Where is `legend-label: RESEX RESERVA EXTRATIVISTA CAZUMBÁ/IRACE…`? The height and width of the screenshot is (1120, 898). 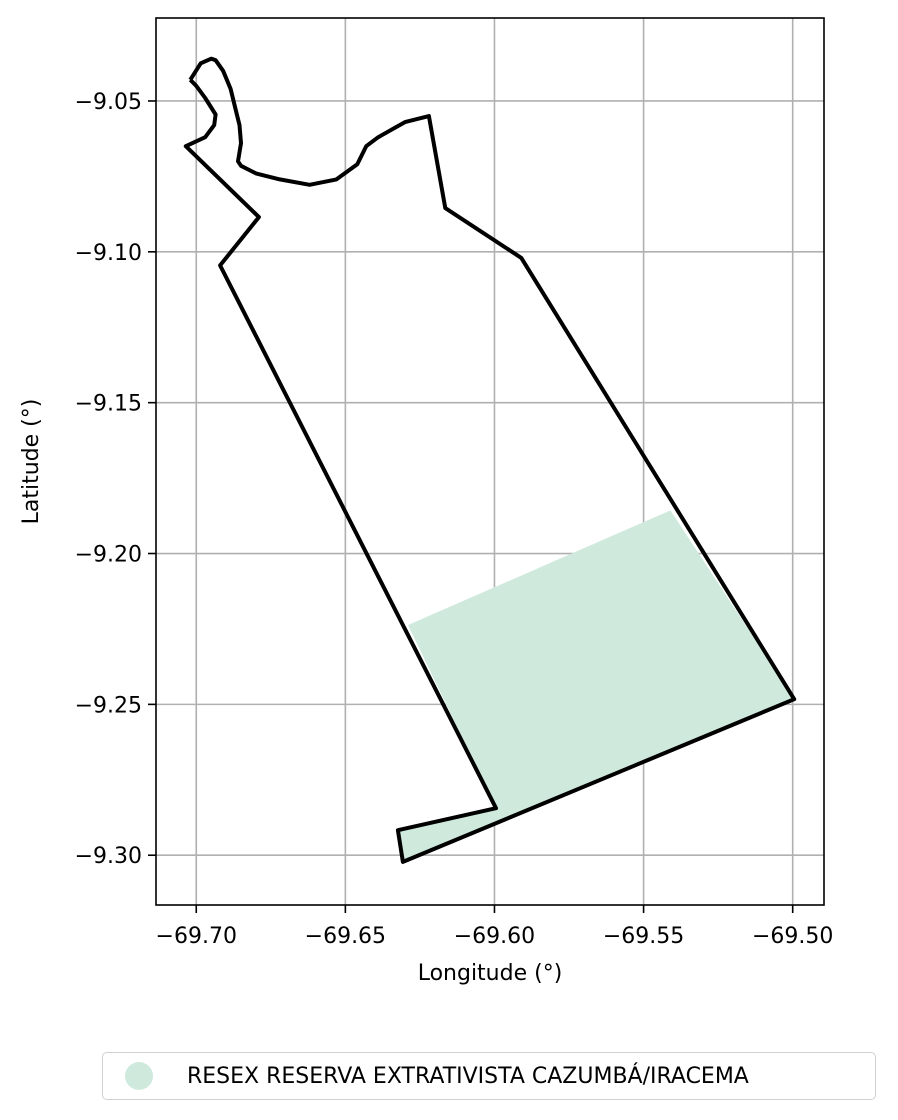 legend-label: RESEX RESERVA EXTRATIVISTA CAZUMBÁ/IRACE… is located at coordinates (468, 1076).